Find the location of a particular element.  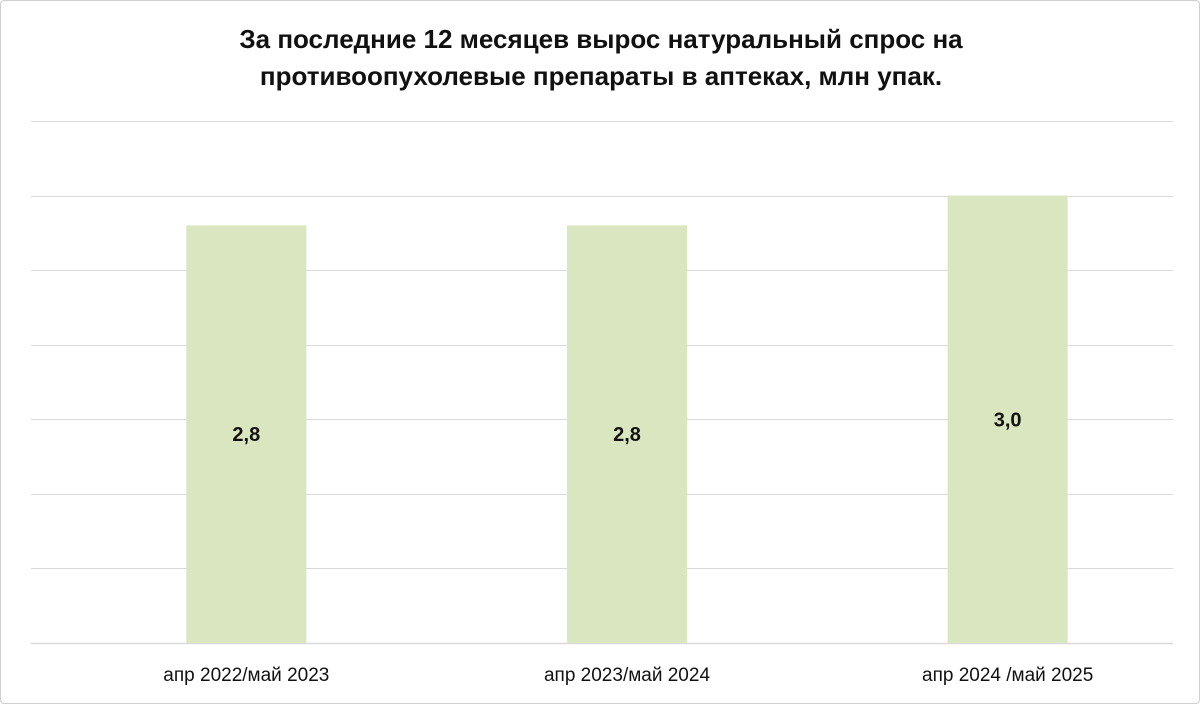

x-tick-label: апр 2023/май 2024 is located at coordinates (627, 675).